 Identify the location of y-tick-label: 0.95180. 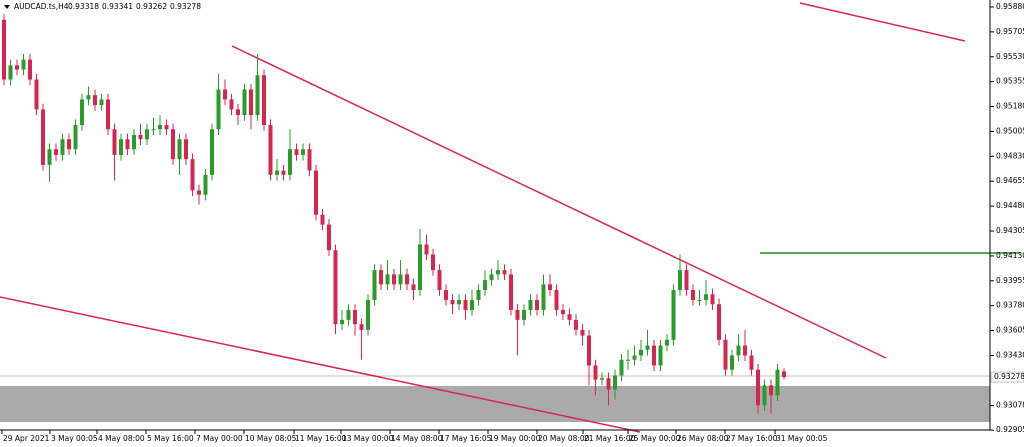
(1010, 106).